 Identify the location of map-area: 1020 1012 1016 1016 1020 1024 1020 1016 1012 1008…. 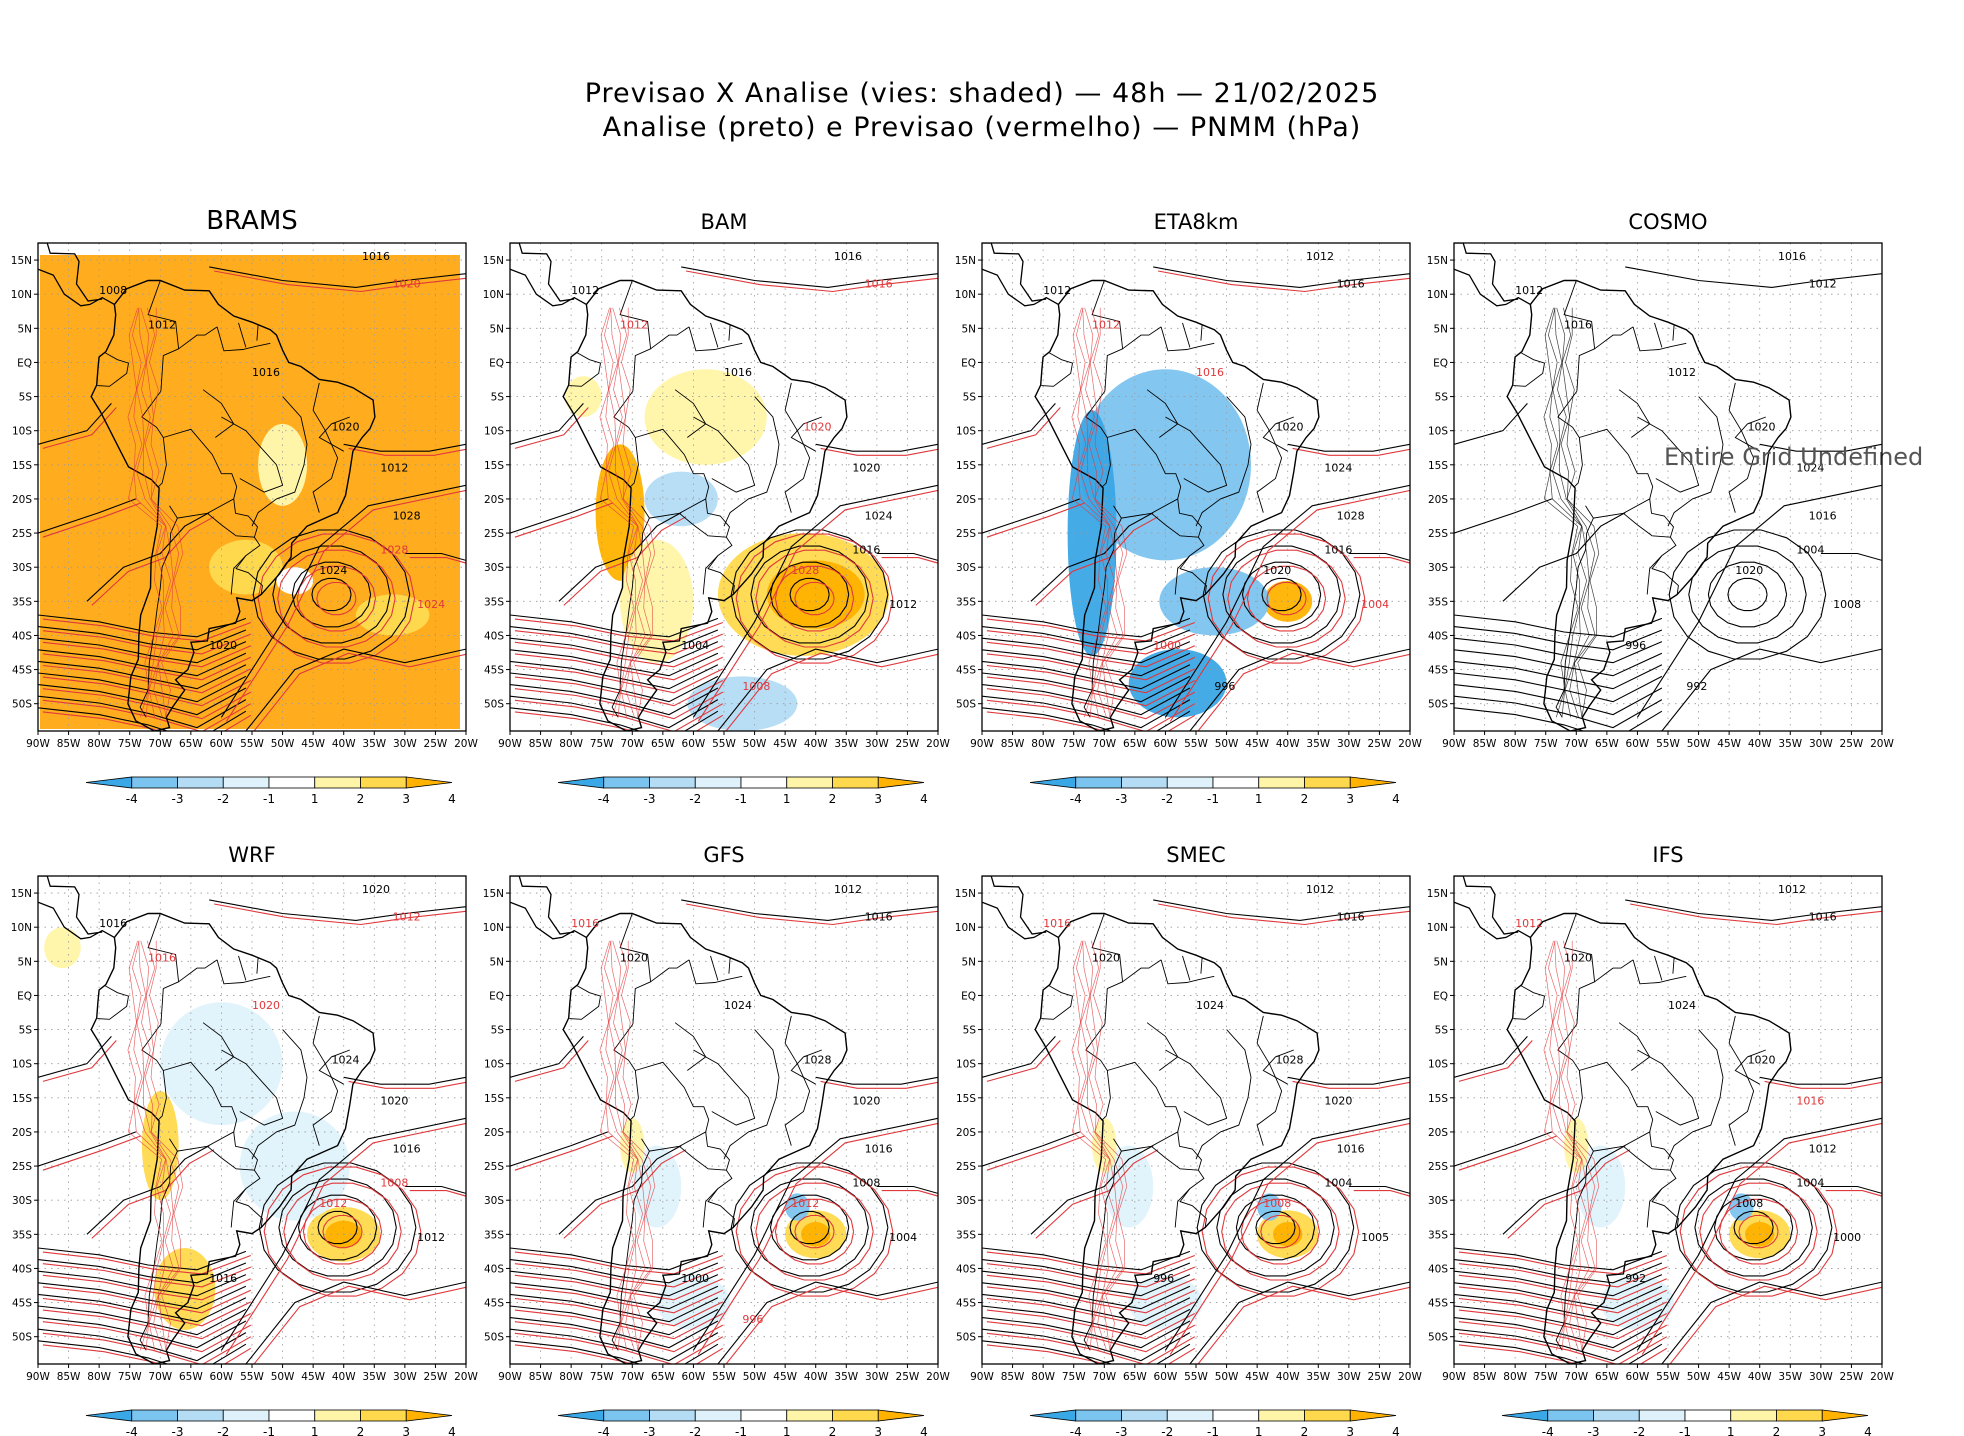
(252, 1120).